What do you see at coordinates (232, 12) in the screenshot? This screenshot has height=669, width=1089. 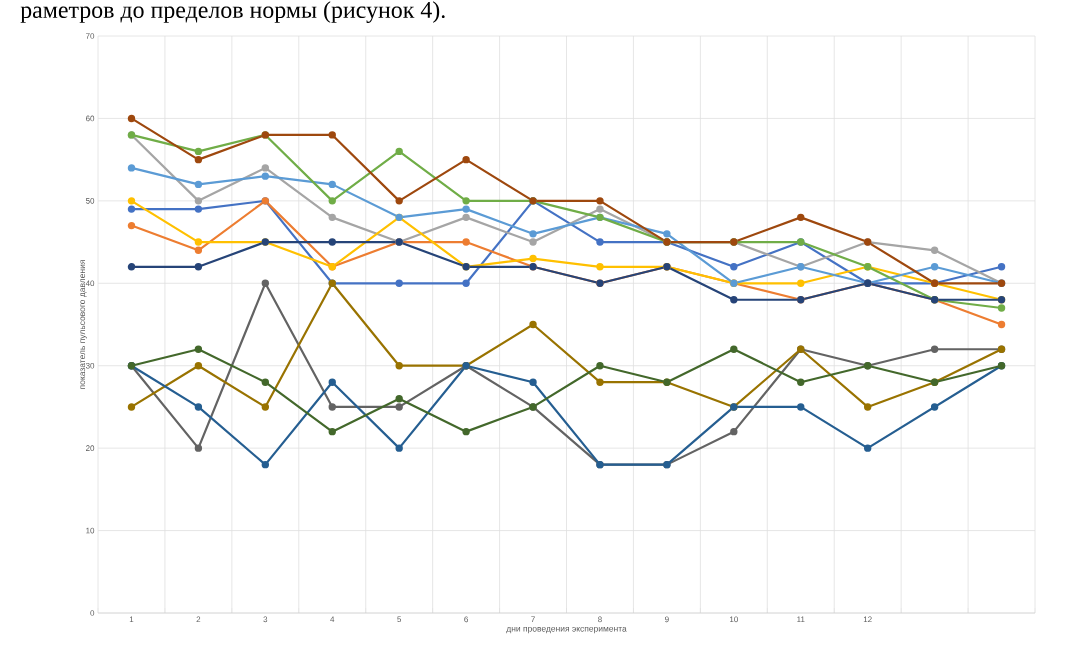 I see `text: раметров до пределов нормы (рисунок 4).` at bounding box center [232, 12].